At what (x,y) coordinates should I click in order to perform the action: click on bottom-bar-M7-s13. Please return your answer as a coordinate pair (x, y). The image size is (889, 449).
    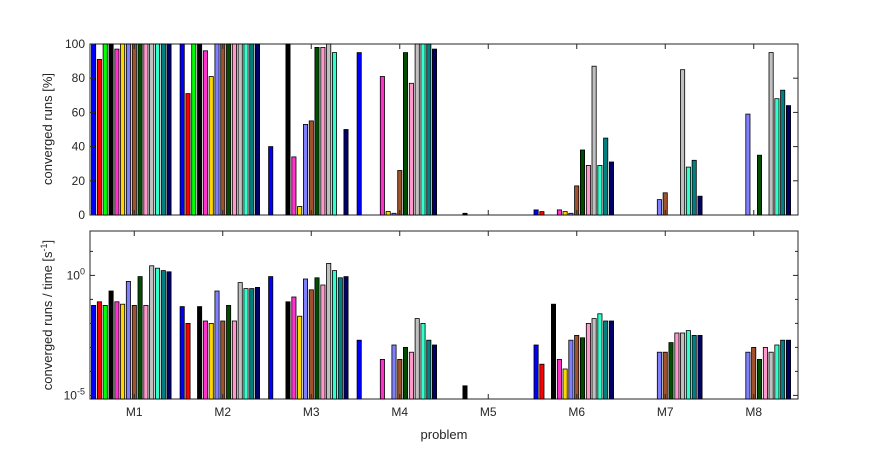
    Looking at the image, I should click on (694, 367).